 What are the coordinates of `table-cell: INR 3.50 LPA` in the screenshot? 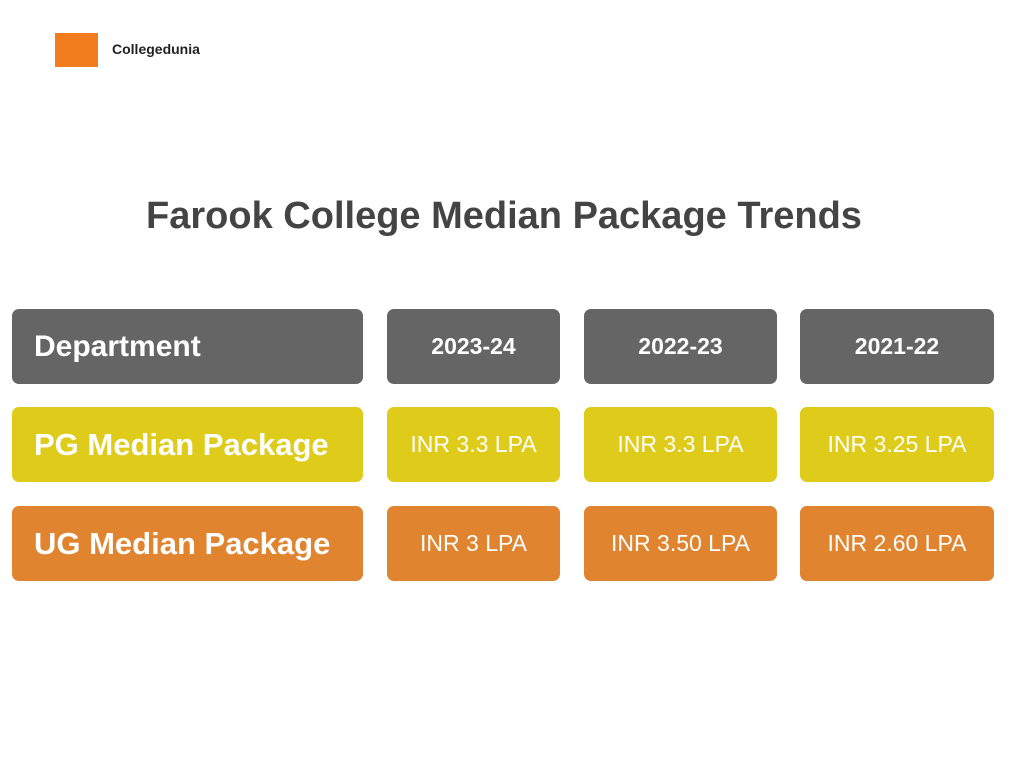 It's located at (680, 543).